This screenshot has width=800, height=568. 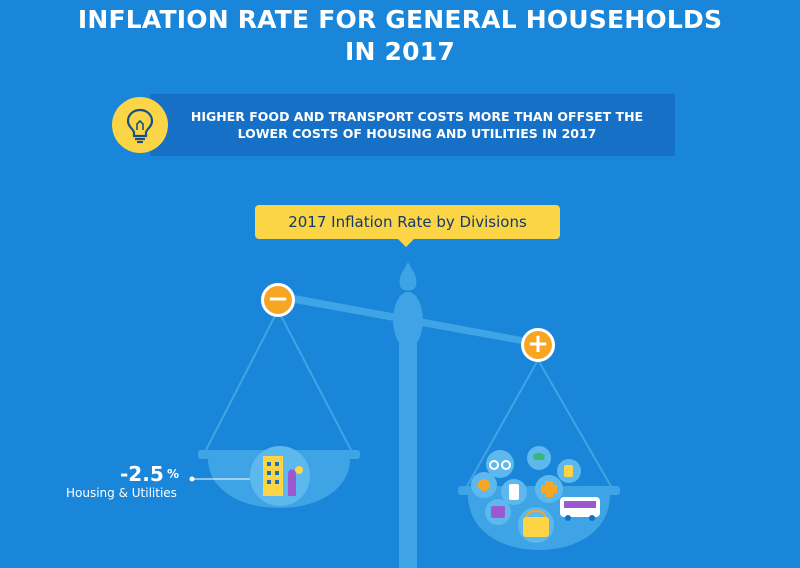 What do you see at coordinates (142, 474) in the screenshot?
I see `left-pan-value: -2.5` at bounding box center [142, 474].